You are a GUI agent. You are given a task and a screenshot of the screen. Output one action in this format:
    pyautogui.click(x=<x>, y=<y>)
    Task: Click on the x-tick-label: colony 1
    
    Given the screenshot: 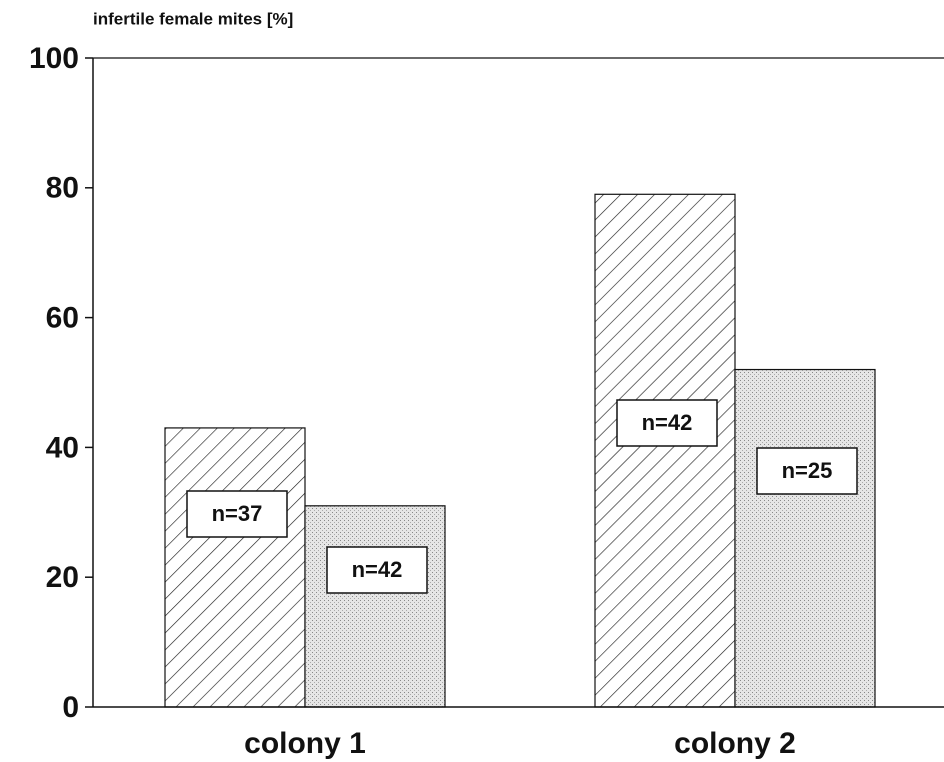 What is the action you would take?
    pyautogui.click(x=305, y=743)
    